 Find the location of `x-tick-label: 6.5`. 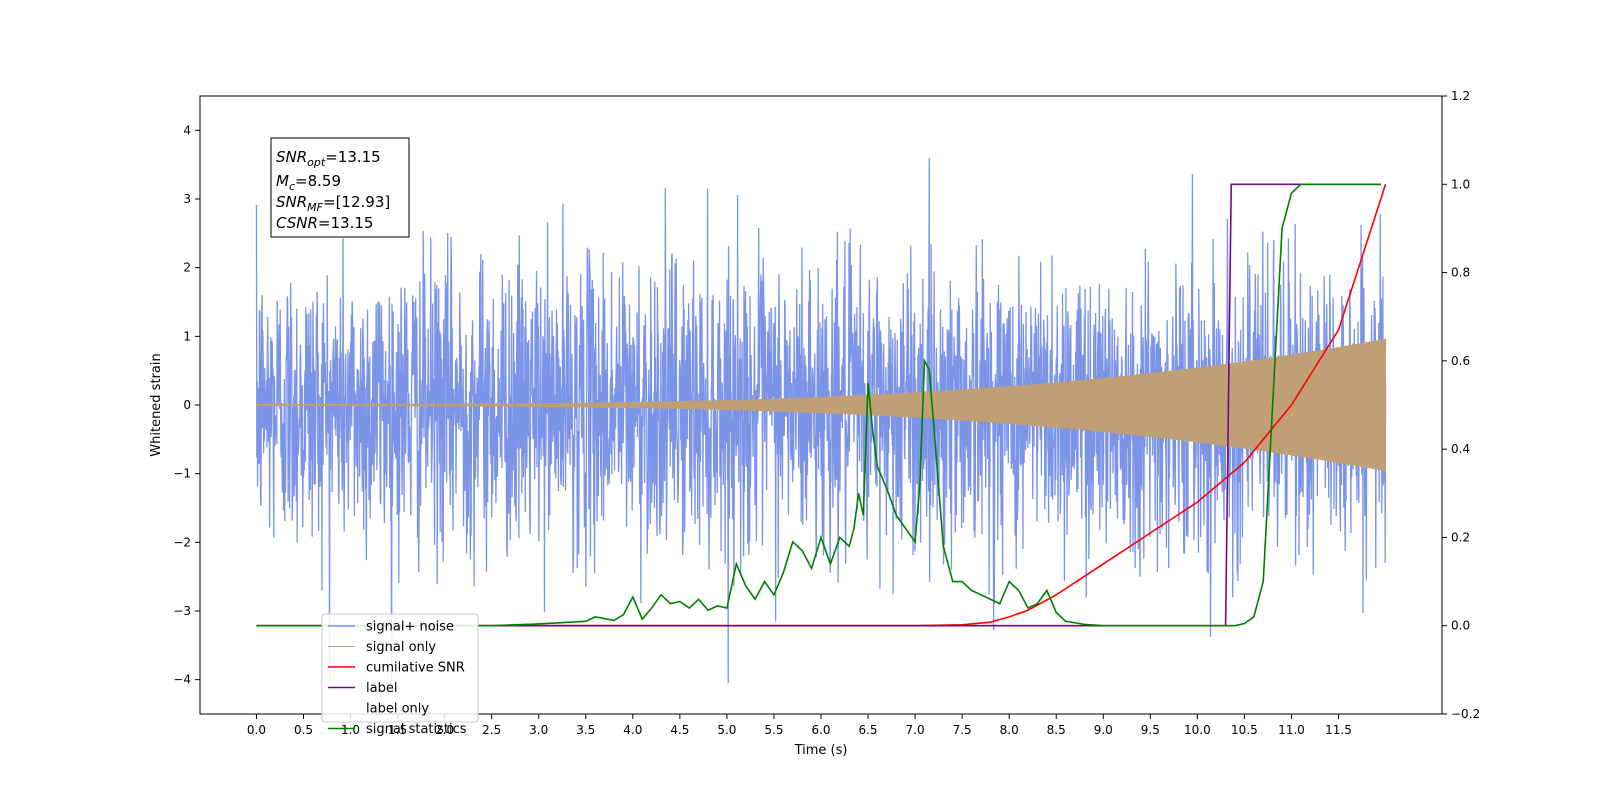

x-tick-label: 6.5 is located at coordinates (867, 730).